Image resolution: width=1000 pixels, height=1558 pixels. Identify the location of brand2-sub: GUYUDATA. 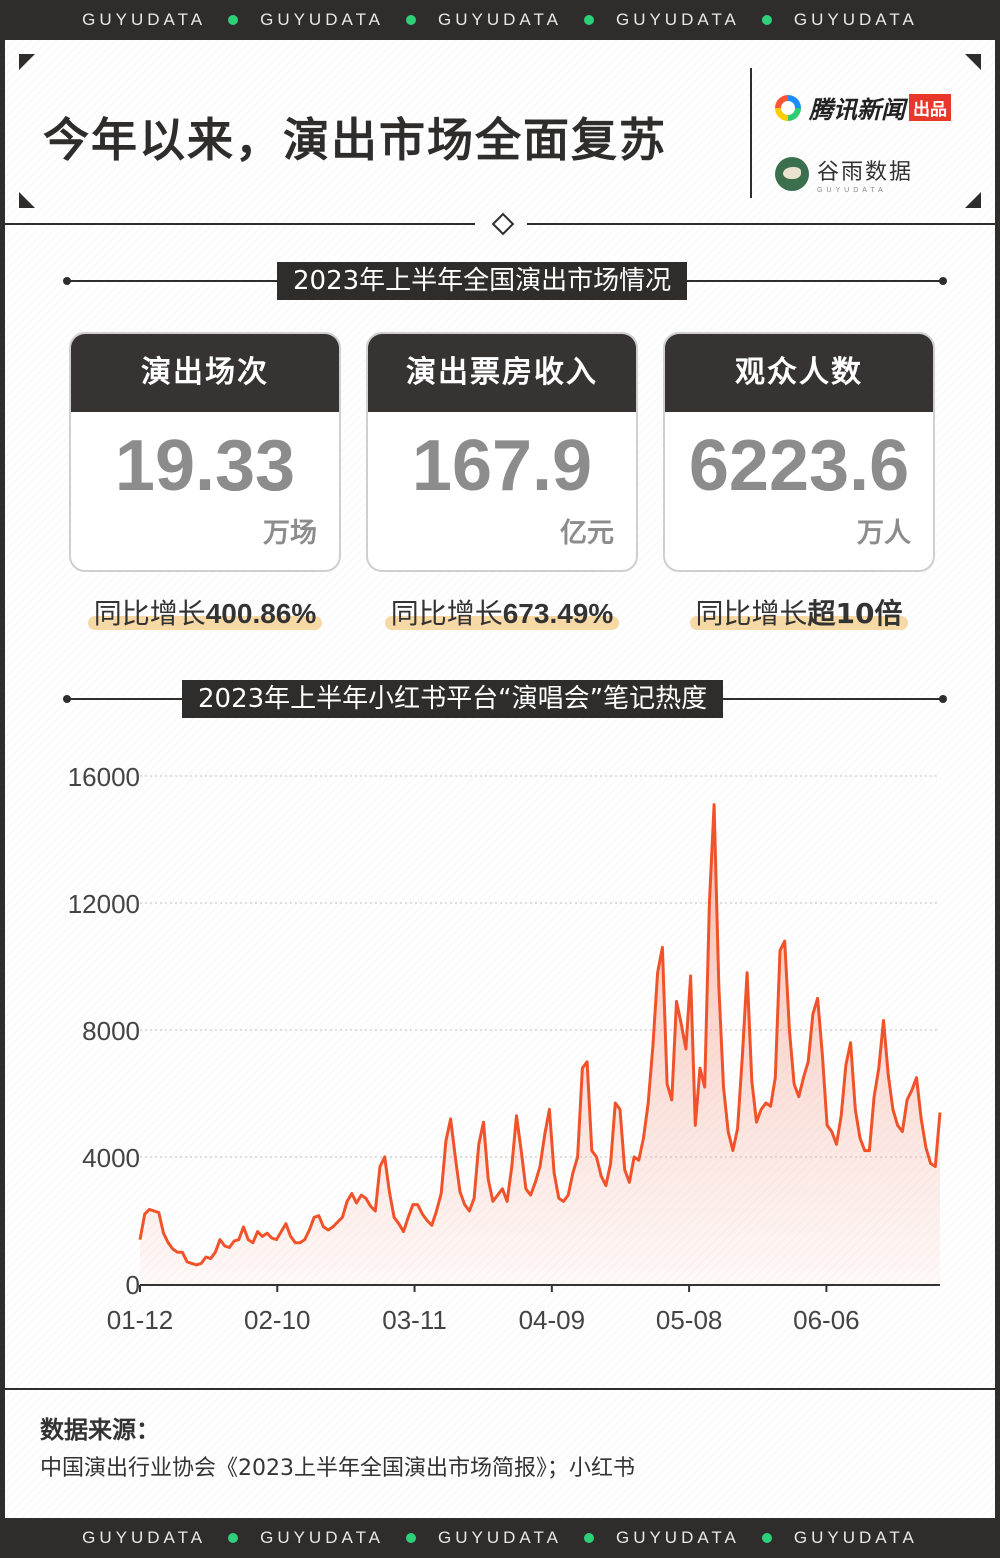
(852, 190).